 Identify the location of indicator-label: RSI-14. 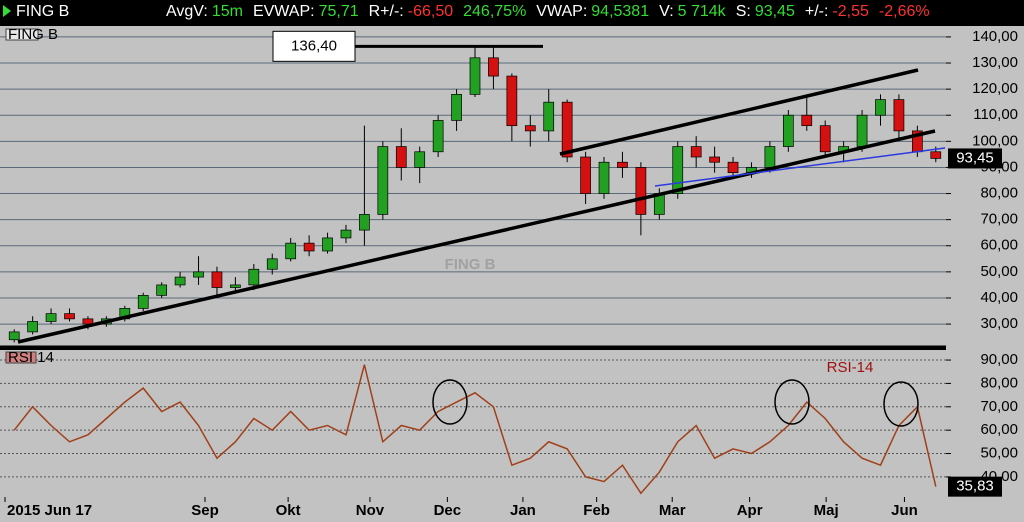
(850, 367).